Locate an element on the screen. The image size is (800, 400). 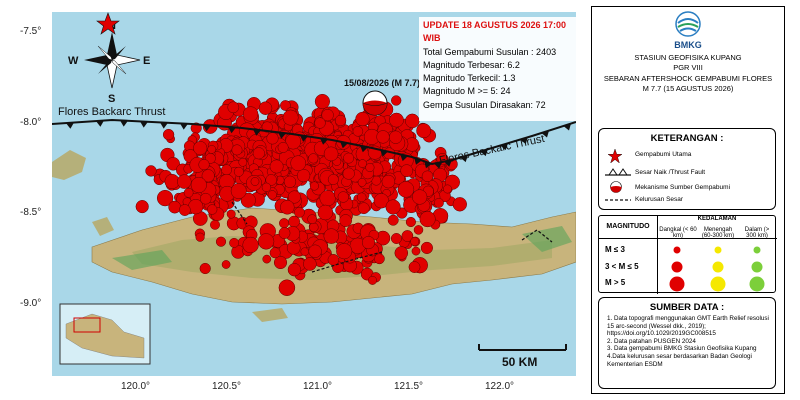
min-magnitude: Magnitudo Terkecil: 1.3 is located at coordinates (469, 78).